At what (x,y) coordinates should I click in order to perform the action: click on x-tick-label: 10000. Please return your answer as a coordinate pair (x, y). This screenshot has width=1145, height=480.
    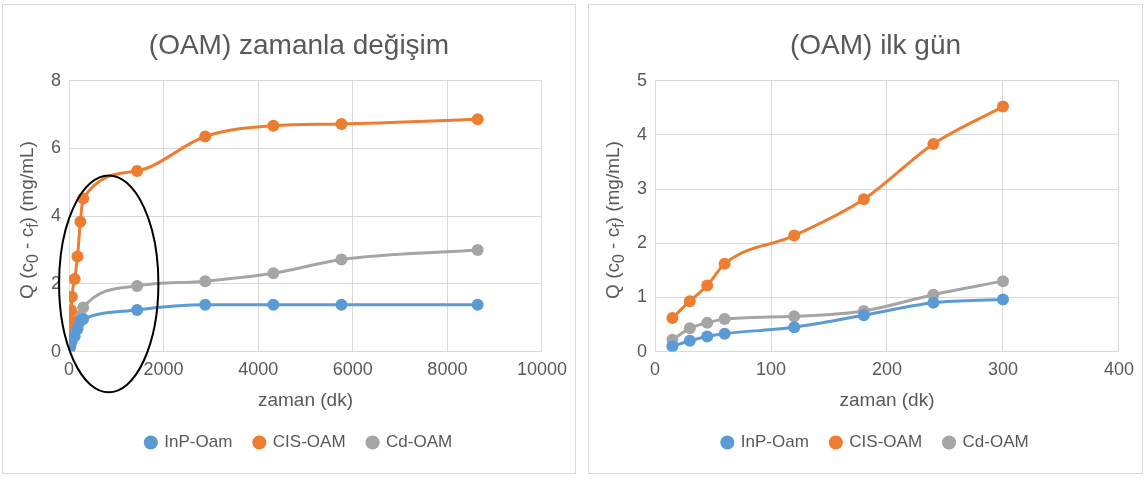
    Looking at the image, I should click on (541, 369).